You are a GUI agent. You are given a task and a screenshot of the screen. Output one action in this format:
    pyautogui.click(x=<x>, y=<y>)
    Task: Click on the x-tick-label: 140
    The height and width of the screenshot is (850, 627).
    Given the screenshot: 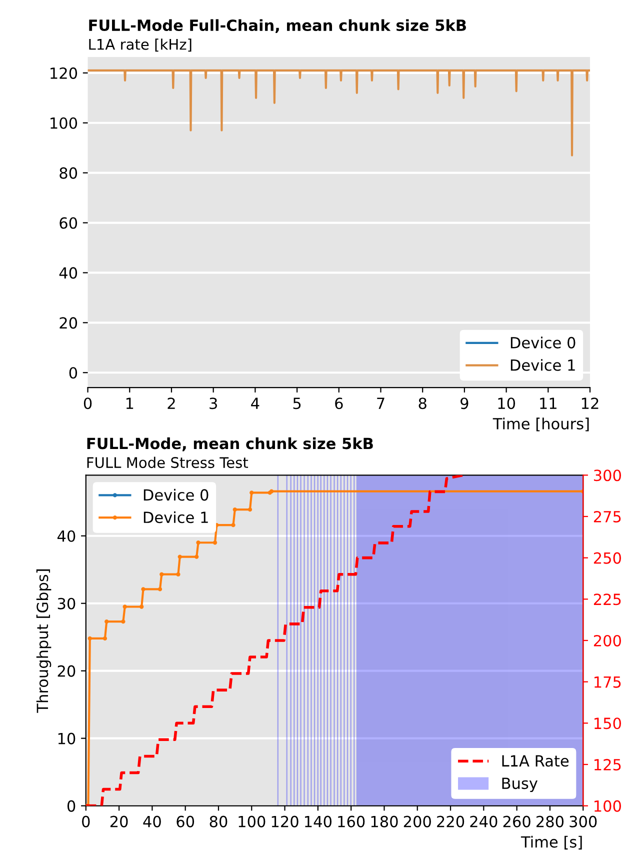 What is the action you would take?
    pyautogui.click(x=318, y=822)
    